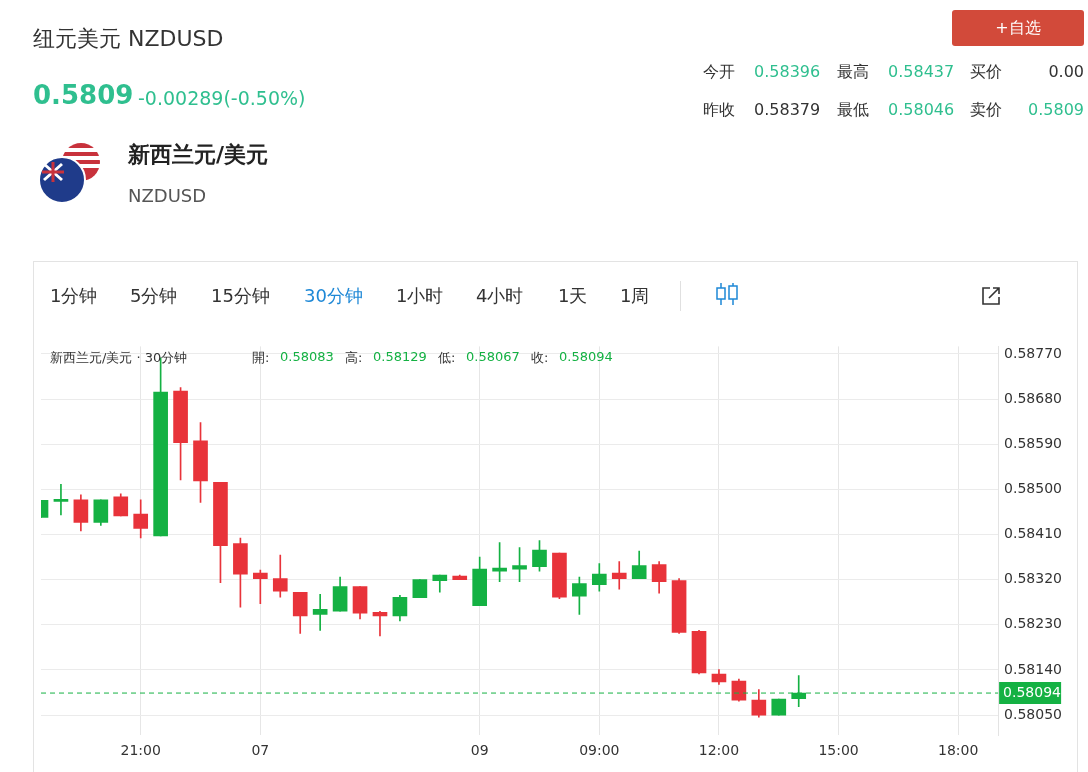 The width and height of the screenshot is (1088, 772). What do you see at coordinates (119, 358) in the screenshot?
I see `annotation: 新西兰元/美元 · 30分钟` at bounding box center [119, 358].